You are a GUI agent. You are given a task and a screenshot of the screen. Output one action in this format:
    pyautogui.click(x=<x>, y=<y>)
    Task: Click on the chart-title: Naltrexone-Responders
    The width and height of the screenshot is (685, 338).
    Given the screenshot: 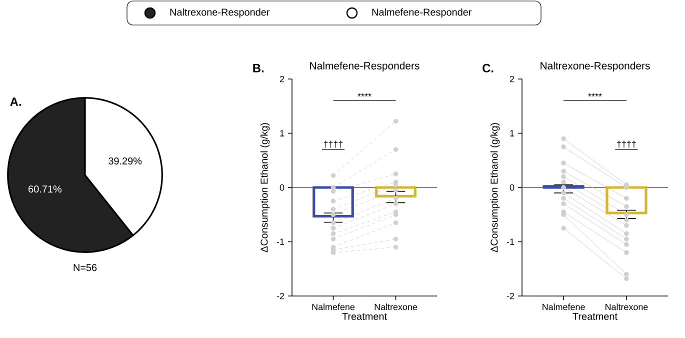 What is the action you would take?
    pyautogui.click(x=595, y=67)
    